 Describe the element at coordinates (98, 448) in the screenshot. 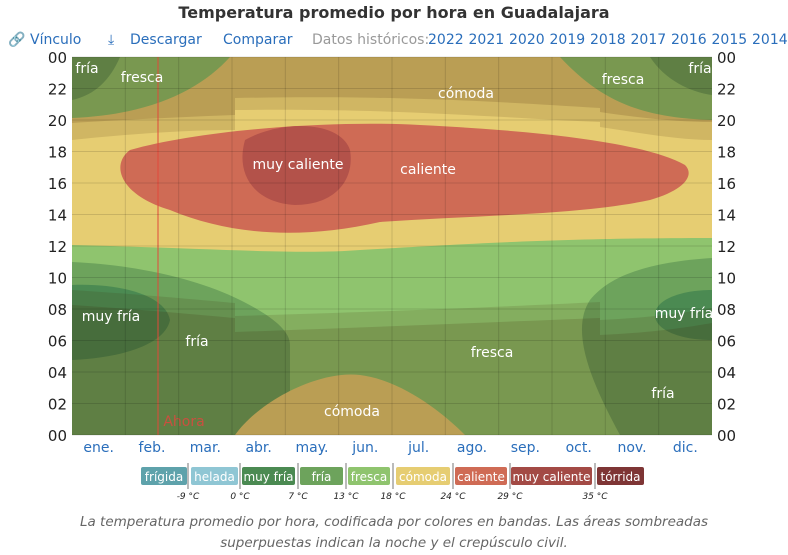

I see `x-tick-label: ene.` at that location.